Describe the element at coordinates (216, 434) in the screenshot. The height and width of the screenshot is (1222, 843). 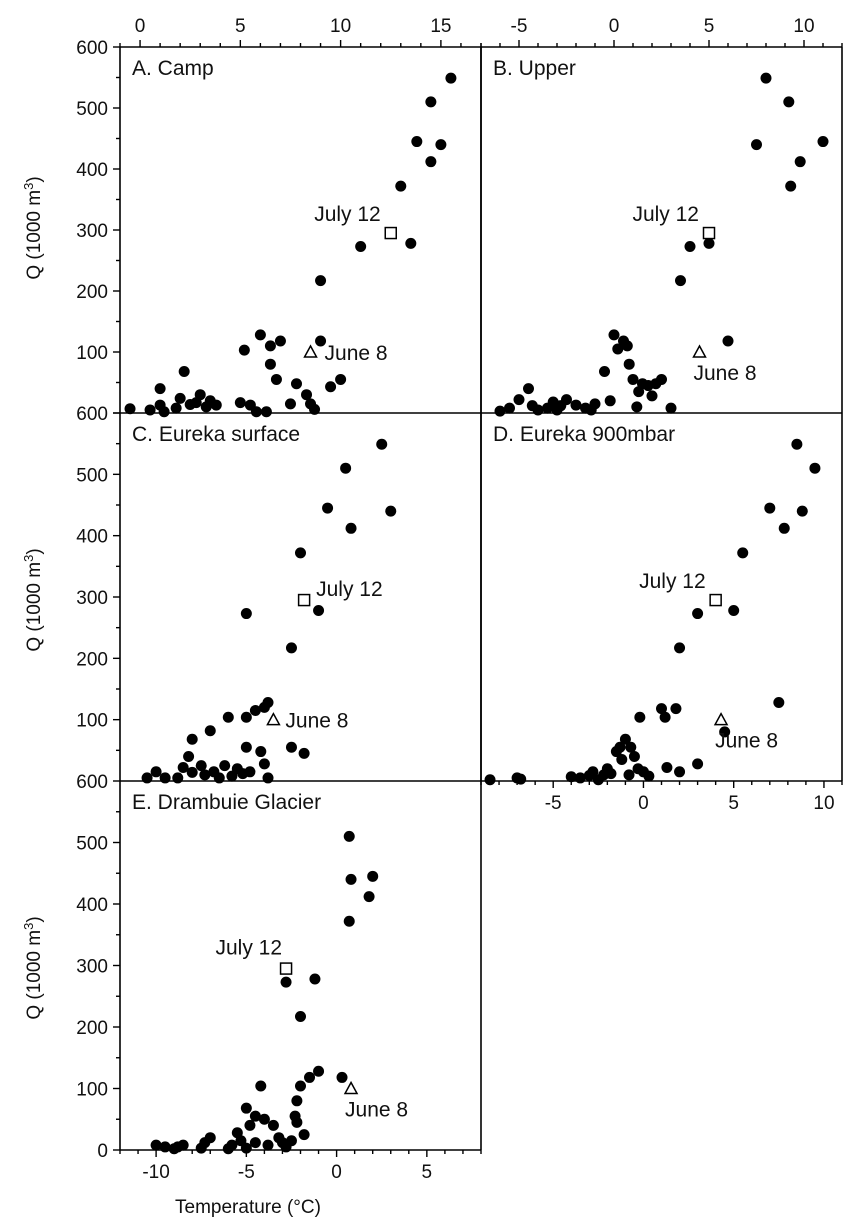
I see `panel-title: C. Eureka surface` at that location.